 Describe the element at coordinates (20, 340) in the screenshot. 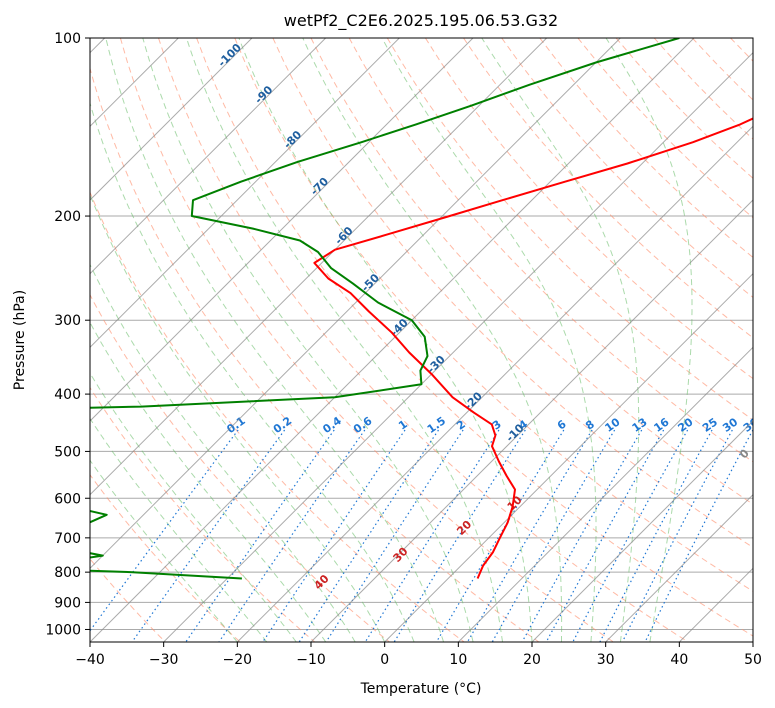

I see `y-axis-label: Pressure (hPa)` at that location.